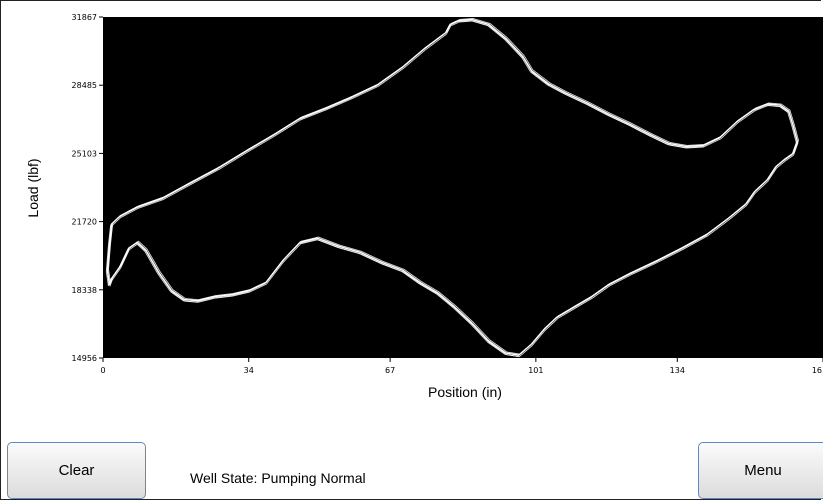 The height and width of the screenshot is (502, 823). Describe the element at coordinates (102, 370) in the screenshot. I see `x-tick-label: 0` at that location.